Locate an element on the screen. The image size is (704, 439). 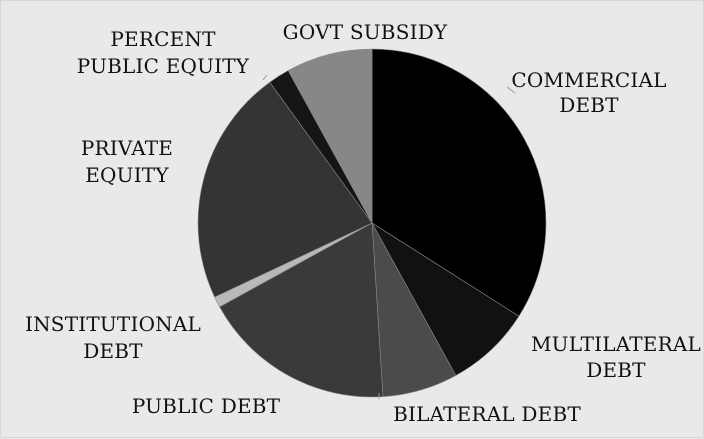
label-line: PUBLIC DEBT is located at coordinates (206, 406).